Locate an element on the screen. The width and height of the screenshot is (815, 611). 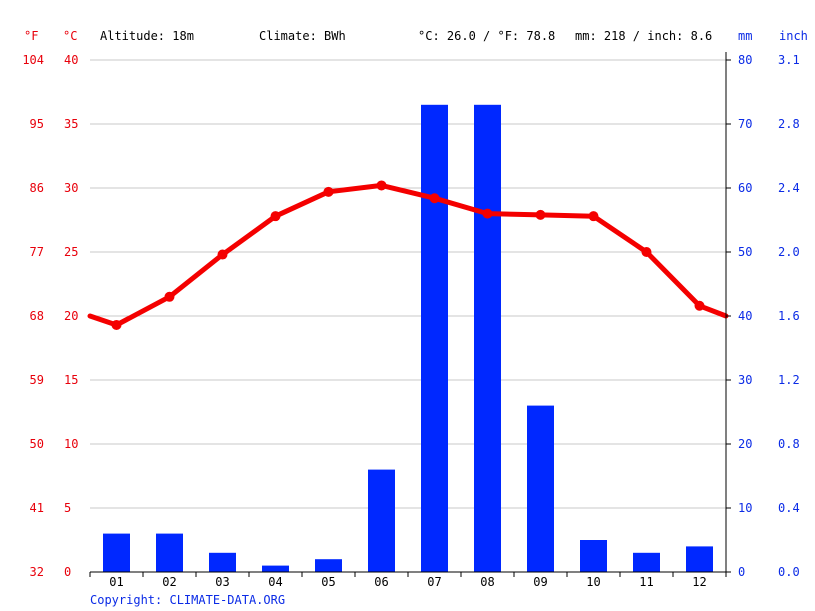
y-left-c-tick-label: 15 is located at coordinates (71, 380).